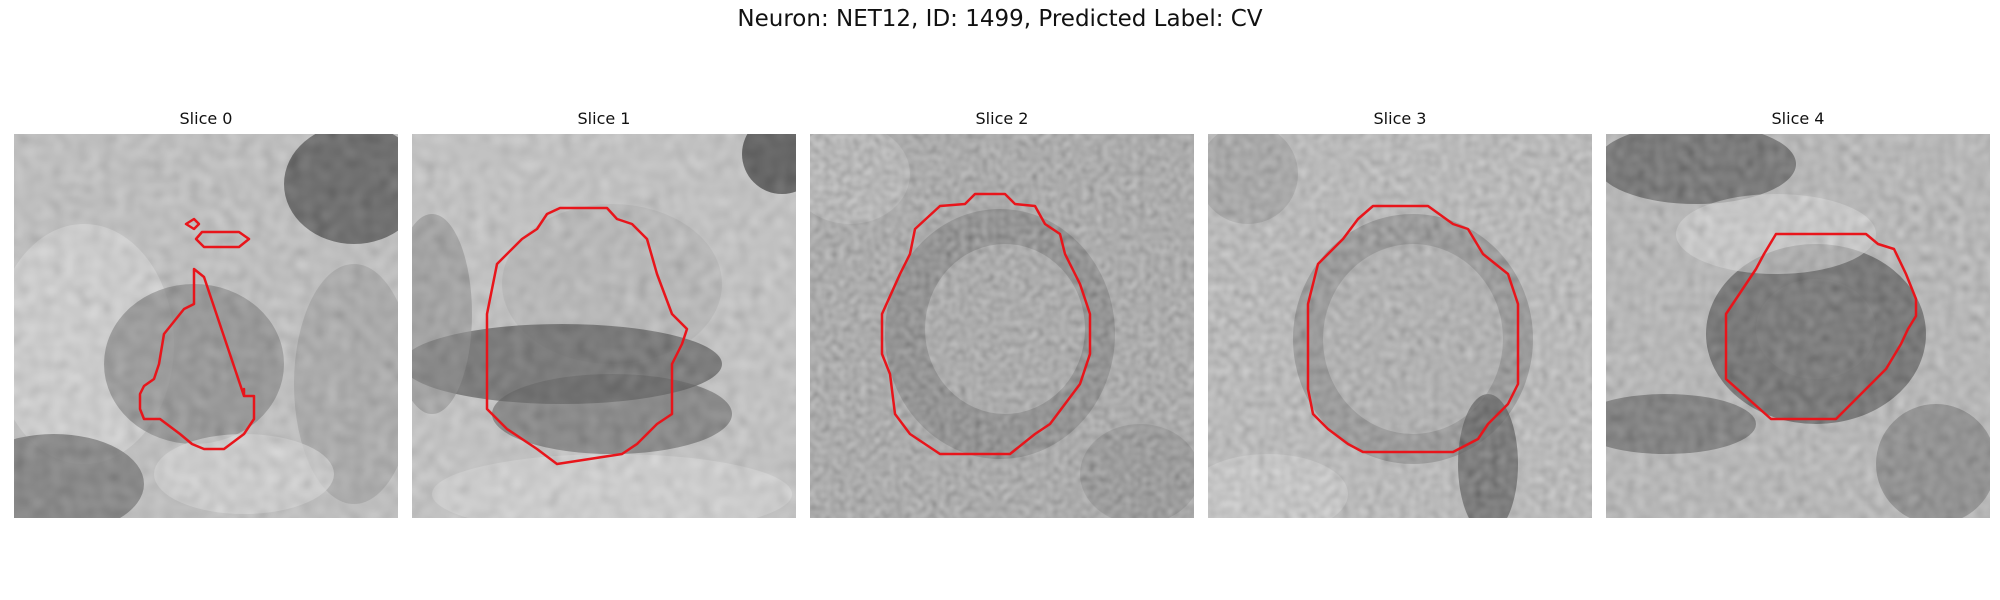 This screenshot has width=2000, height=600. Describe the element at coordinates (1798, 118) in the screenshot. I see `slice-title-4: Slice 4` at that location.